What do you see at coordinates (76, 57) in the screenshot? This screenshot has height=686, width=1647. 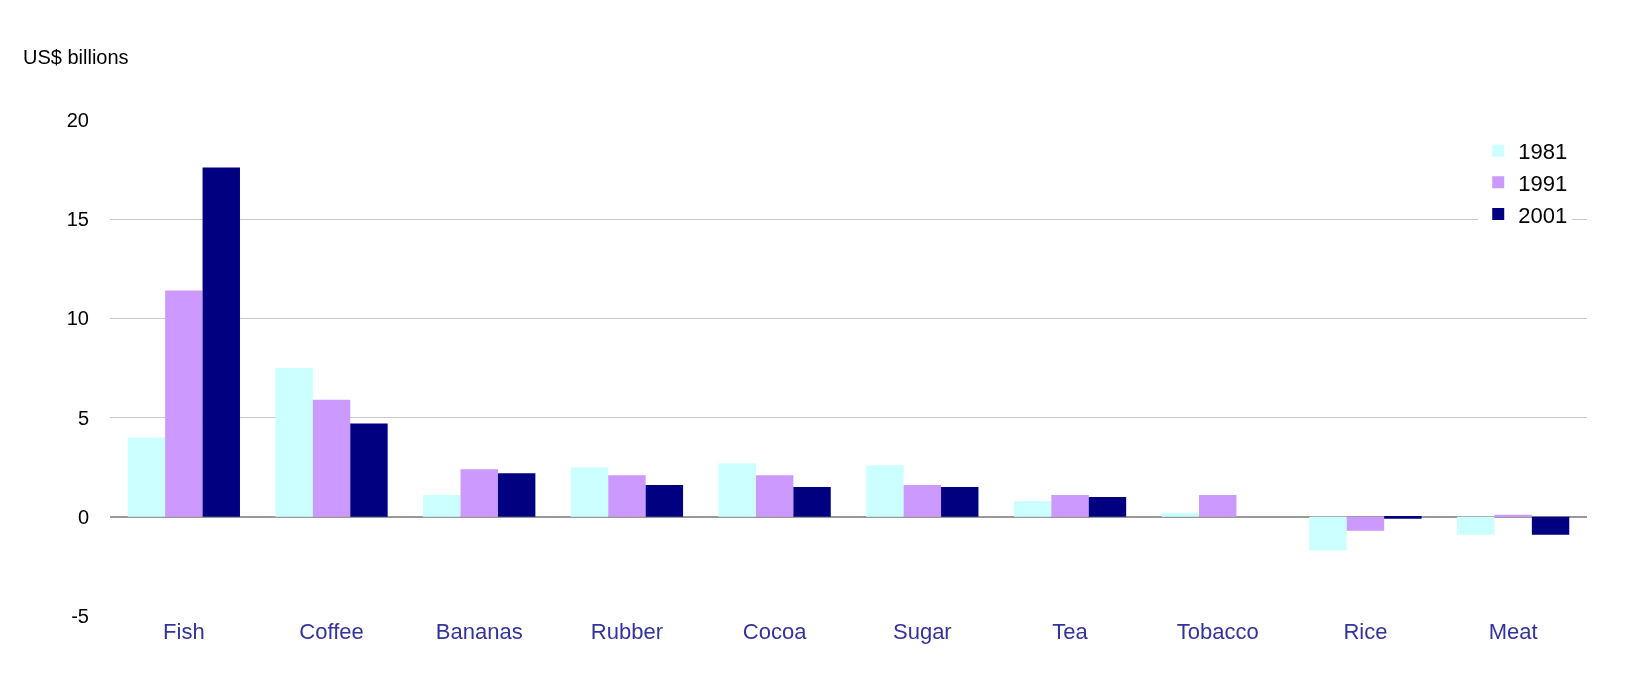 I see `y-axis-title: US$ billions` at bounding box center [76, 57].